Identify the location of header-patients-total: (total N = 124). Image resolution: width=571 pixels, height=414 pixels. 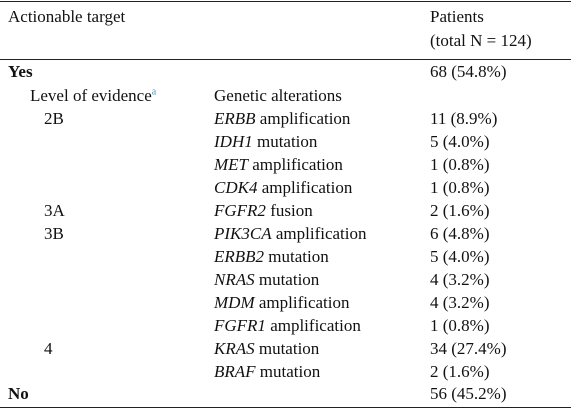
(481, 40).